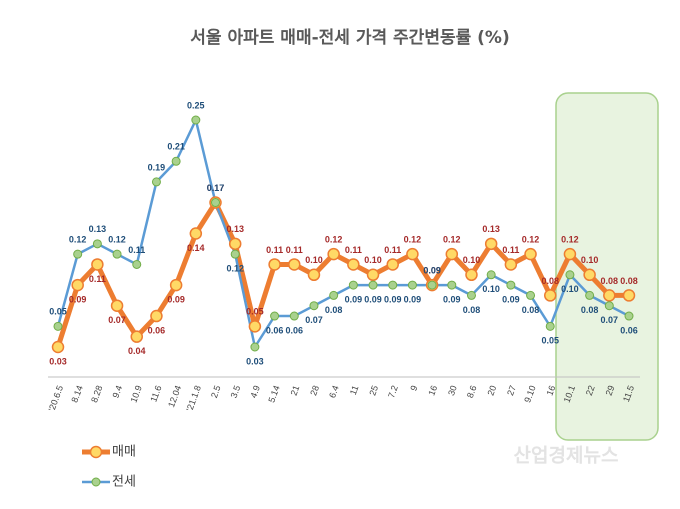 This screenshot has width=680, height=509. What do you see at coordinates (216, 391) in the screenshot?
I see `x-tick-label: 2.5` at bounding box center [216, 391].